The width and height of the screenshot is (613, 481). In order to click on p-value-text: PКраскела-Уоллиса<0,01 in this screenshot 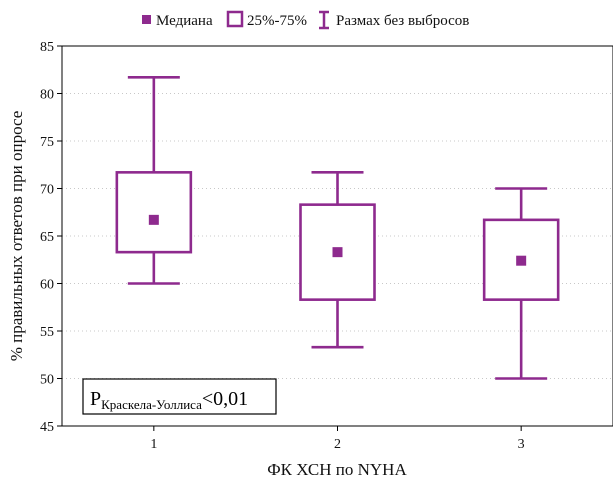, I will do `click(169, 400)`.